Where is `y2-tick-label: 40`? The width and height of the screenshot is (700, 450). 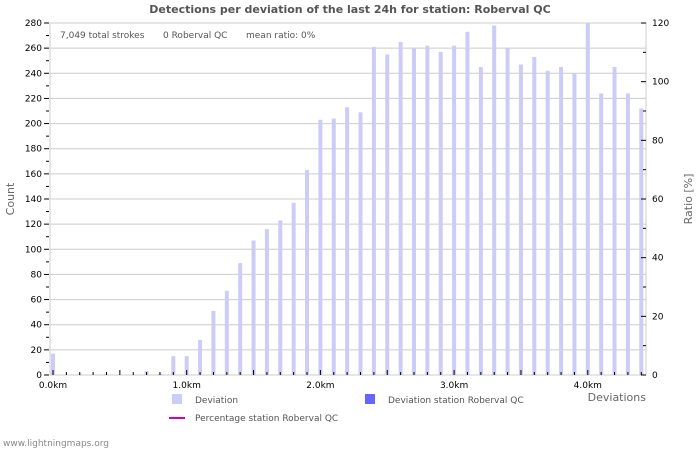 y2-tick-label: 40 is located at coordinates (658, 259).